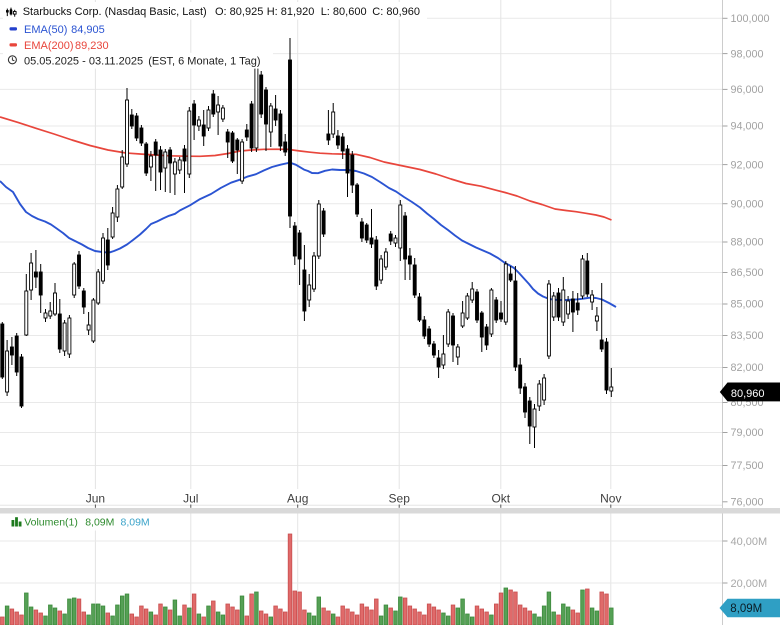 The image size is (780, 630). What do you see at coordinates (749, 542) in the screenshot?
I see `svg-text: 40,00M` at bounding box center [749, 542].